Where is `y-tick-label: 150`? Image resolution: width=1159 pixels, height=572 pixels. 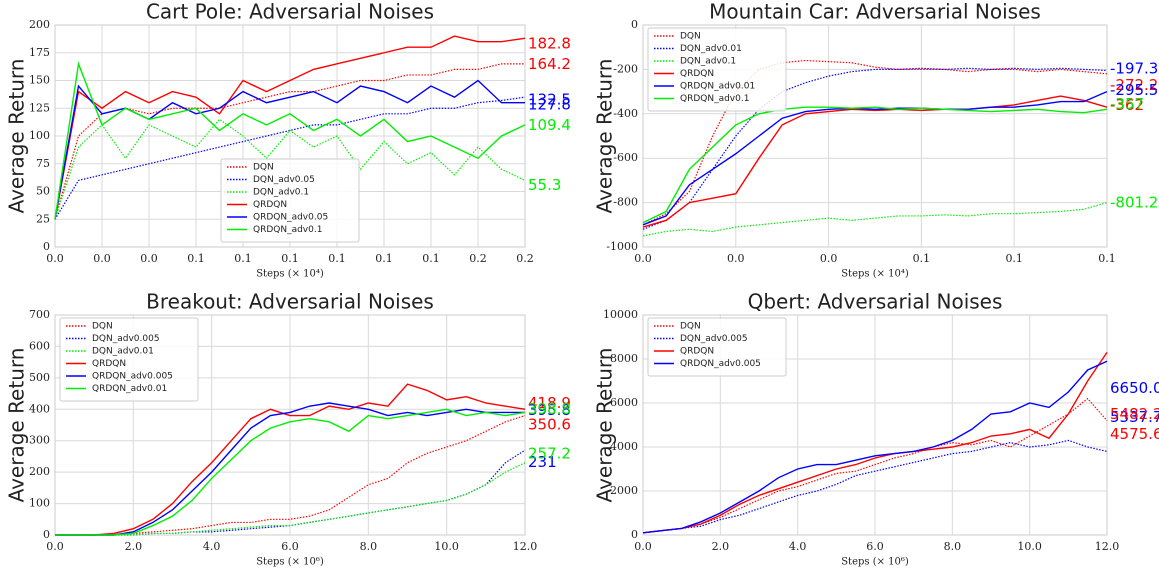 y-tick-label: 150 is located at coordinates (39, 80).